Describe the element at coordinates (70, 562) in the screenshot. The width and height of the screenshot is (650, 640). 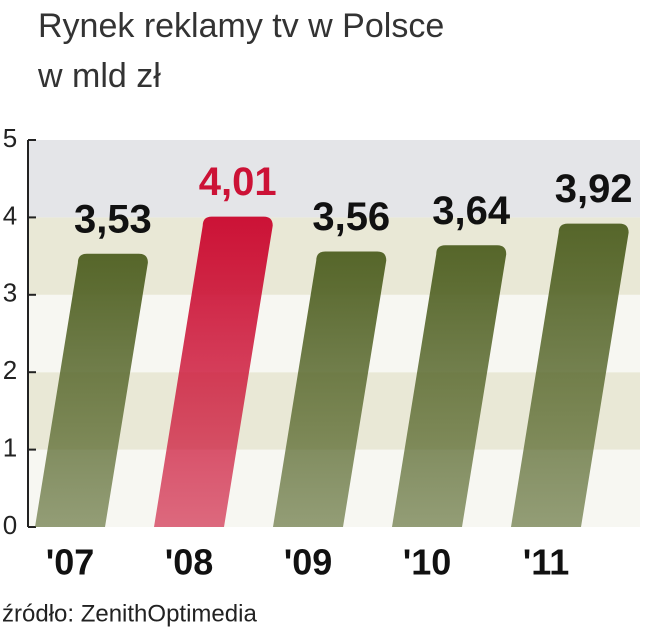
I see `x-tick-label: '07` at that location.